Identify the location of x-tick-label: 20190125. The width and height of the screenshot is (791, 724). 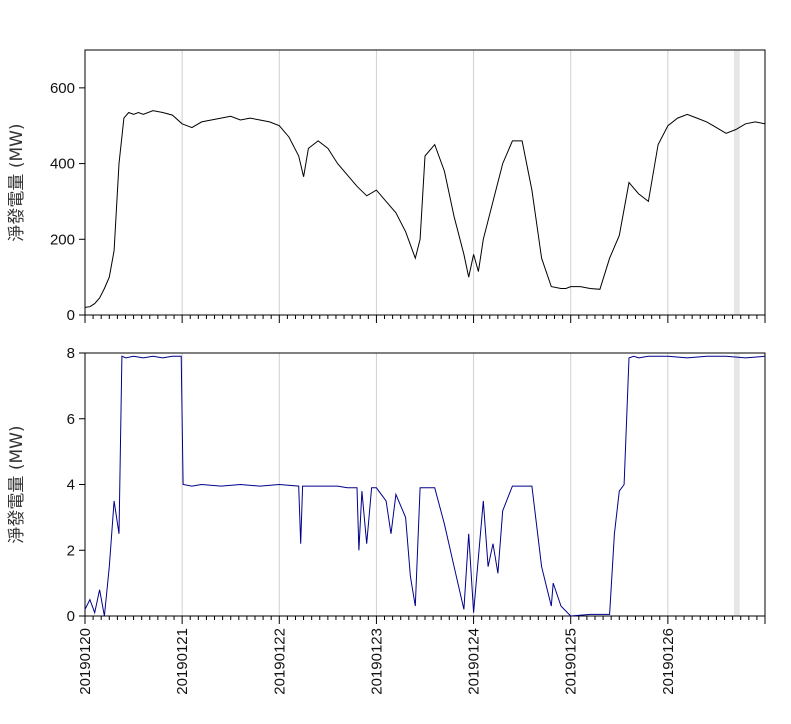
(571, 661).